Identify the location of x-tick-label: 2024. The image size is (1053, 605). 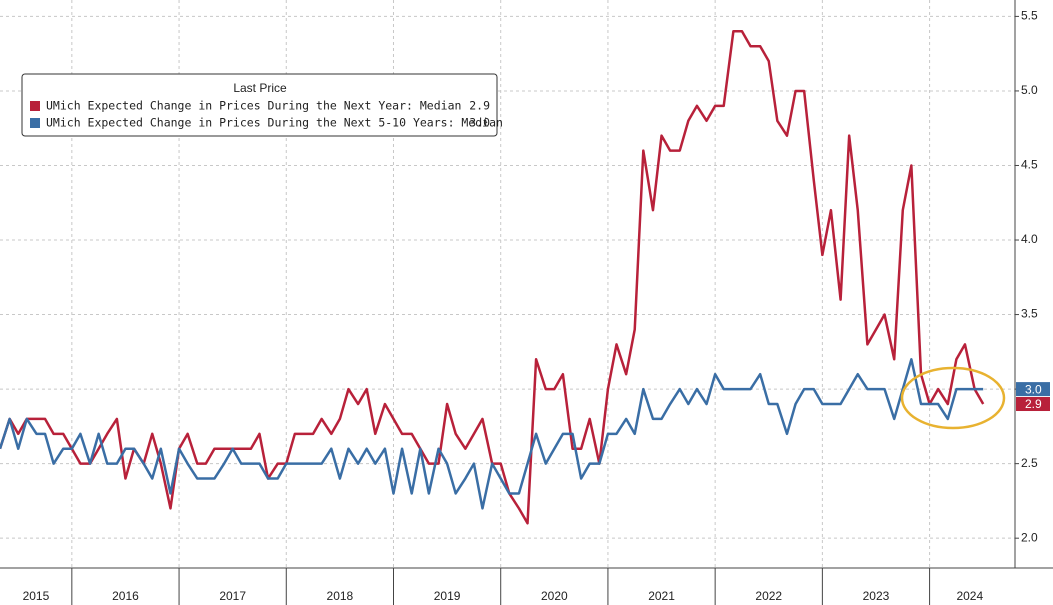
(969, 596).